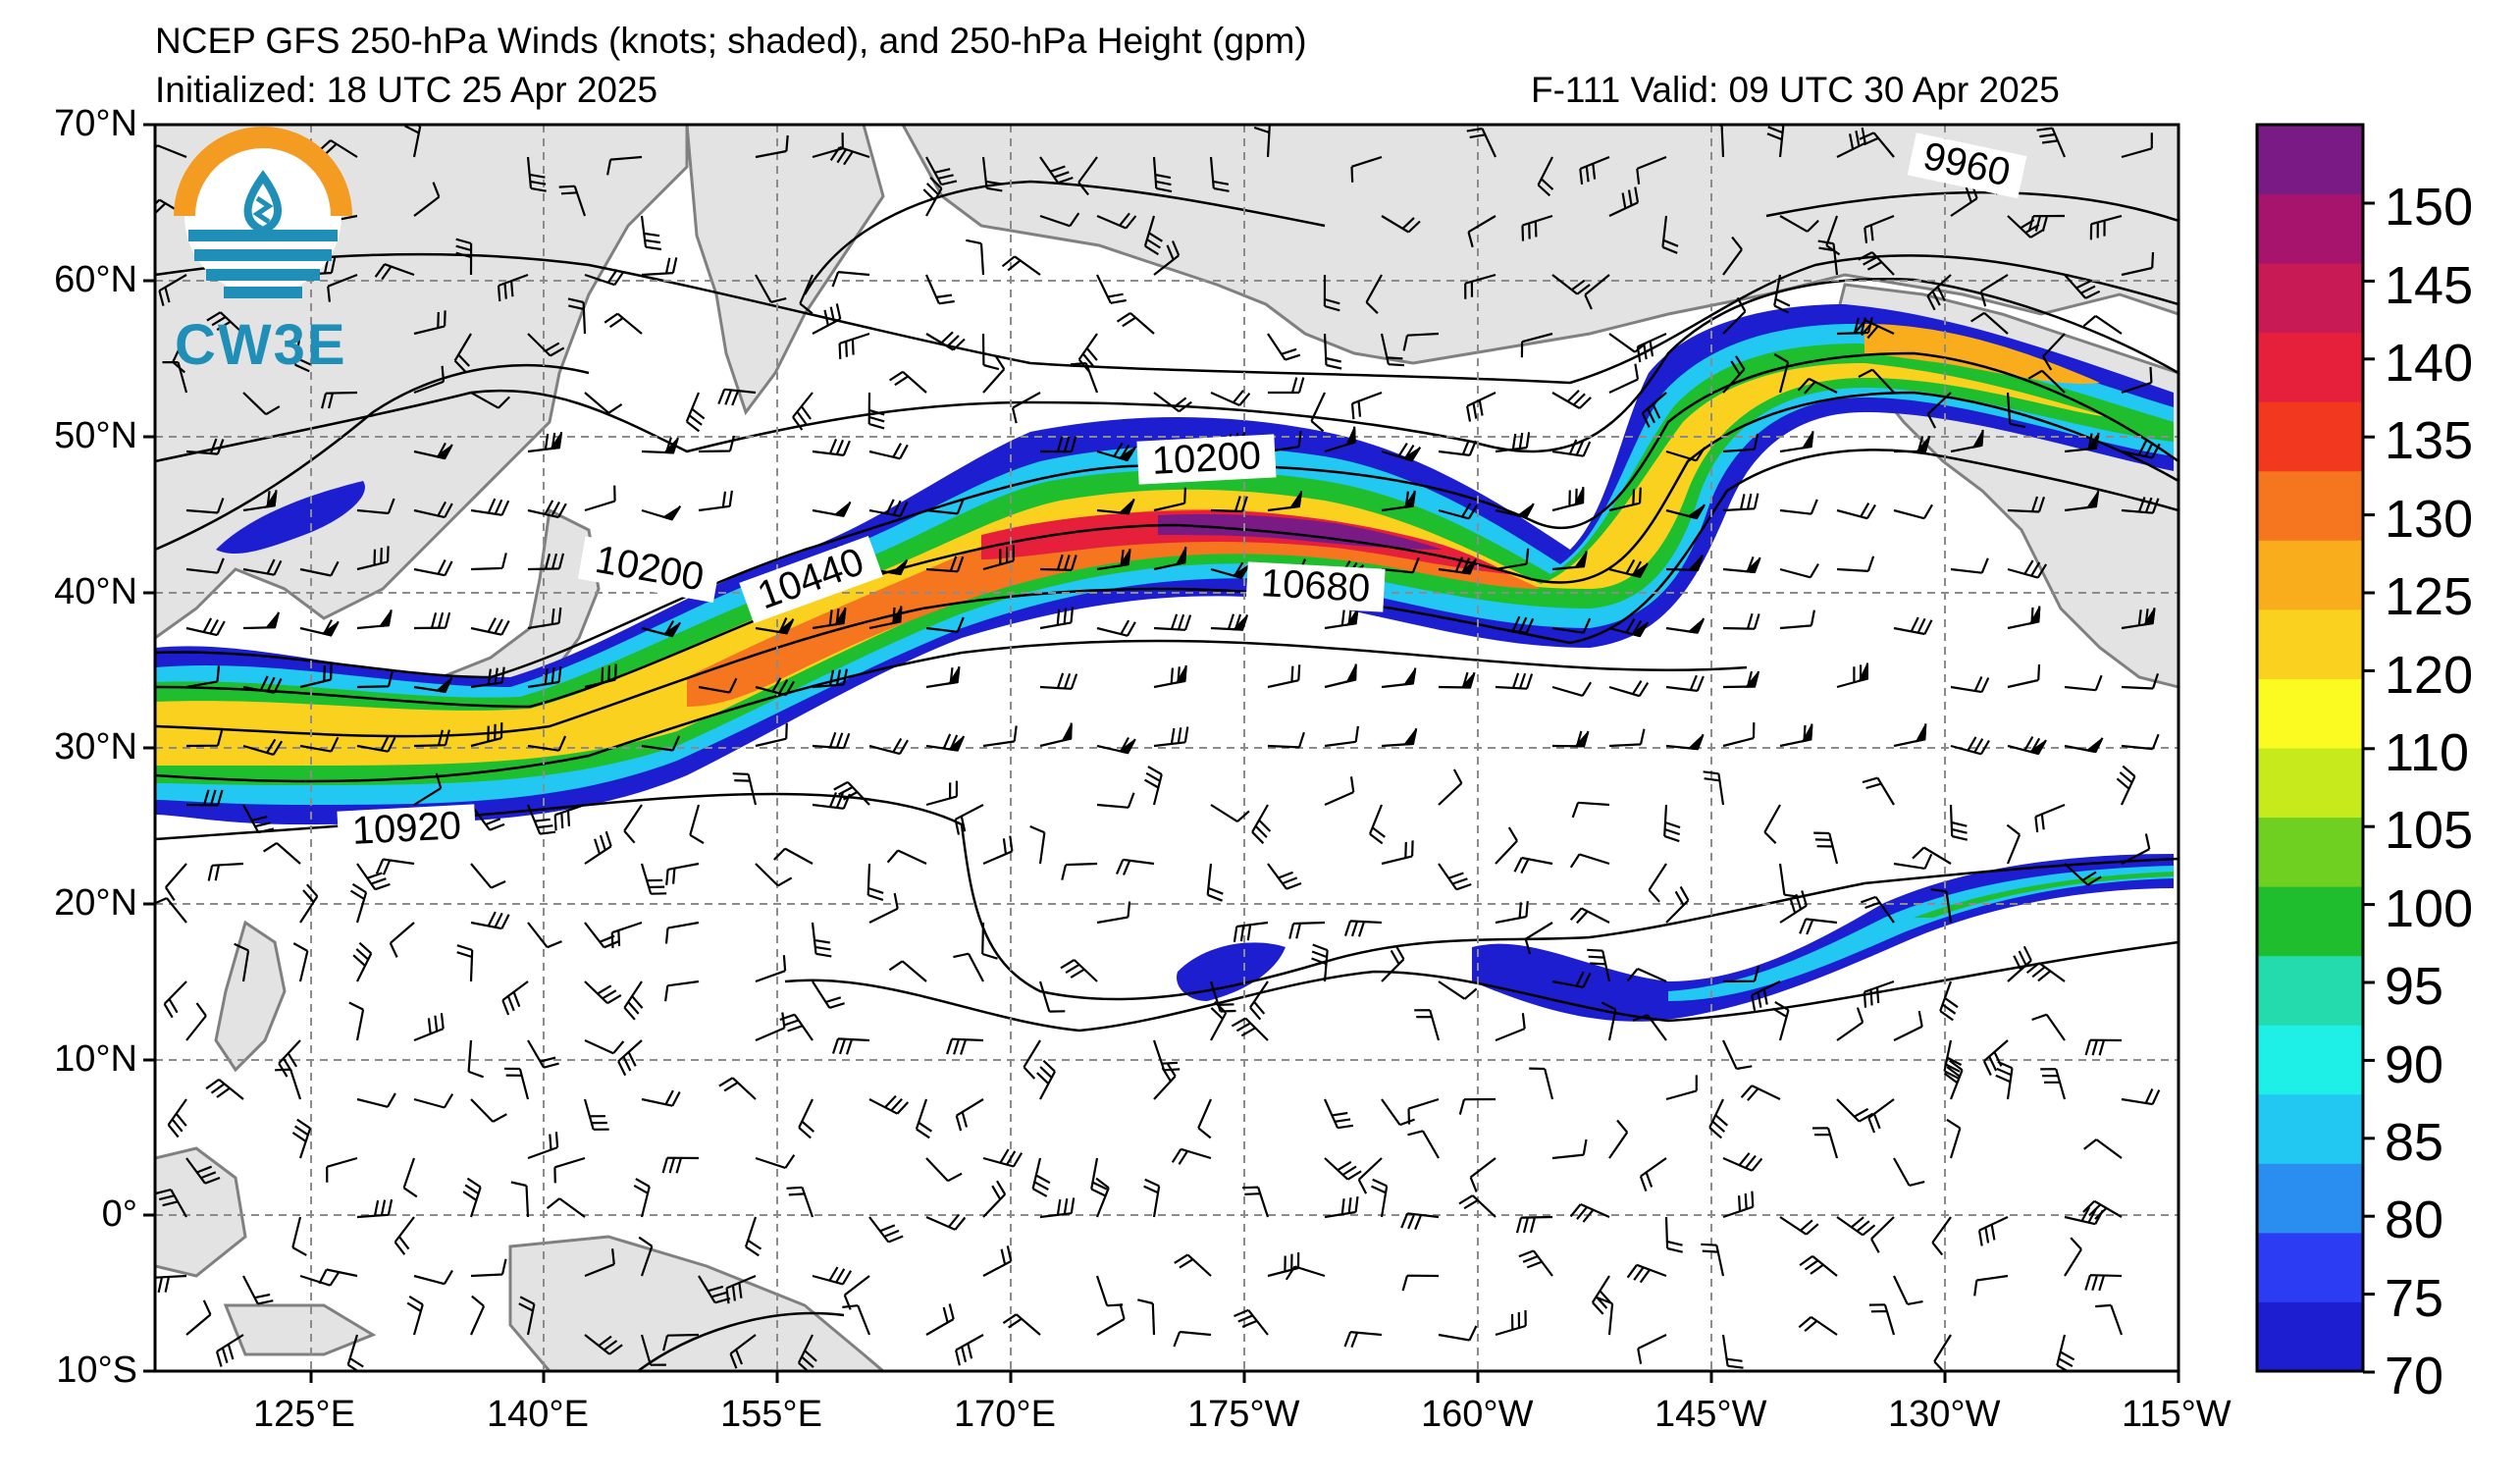 This screenshot has width=2520, height=1483. What do you see at coordinates (1710, 1415) in the screenshot?
I see `lon-label-145w: 145°W` at bounding box center [1710, 1415].